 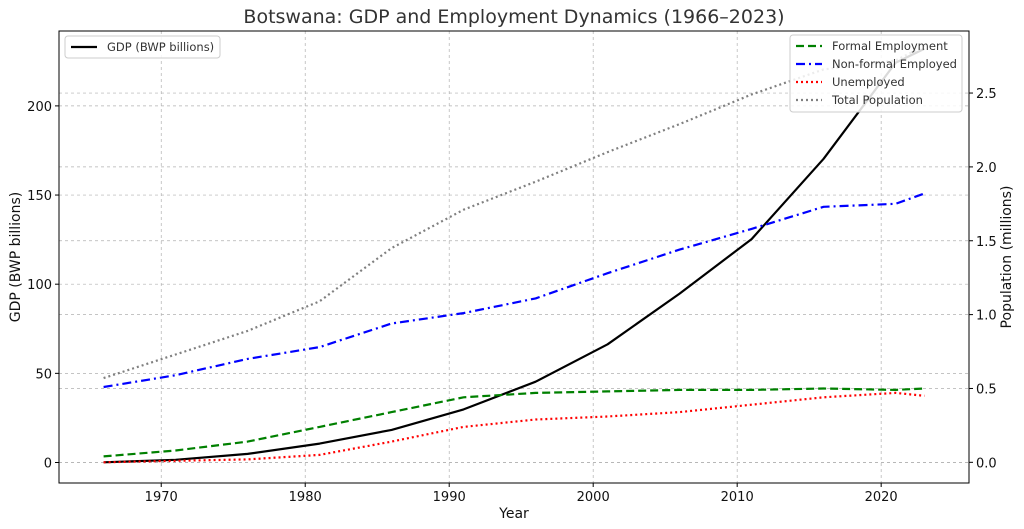 What do you see at coordinates (1007, 257) in the screenshot?
I see `y-axis-right-label: Population (millions)` at bounding box center [1007, 257].